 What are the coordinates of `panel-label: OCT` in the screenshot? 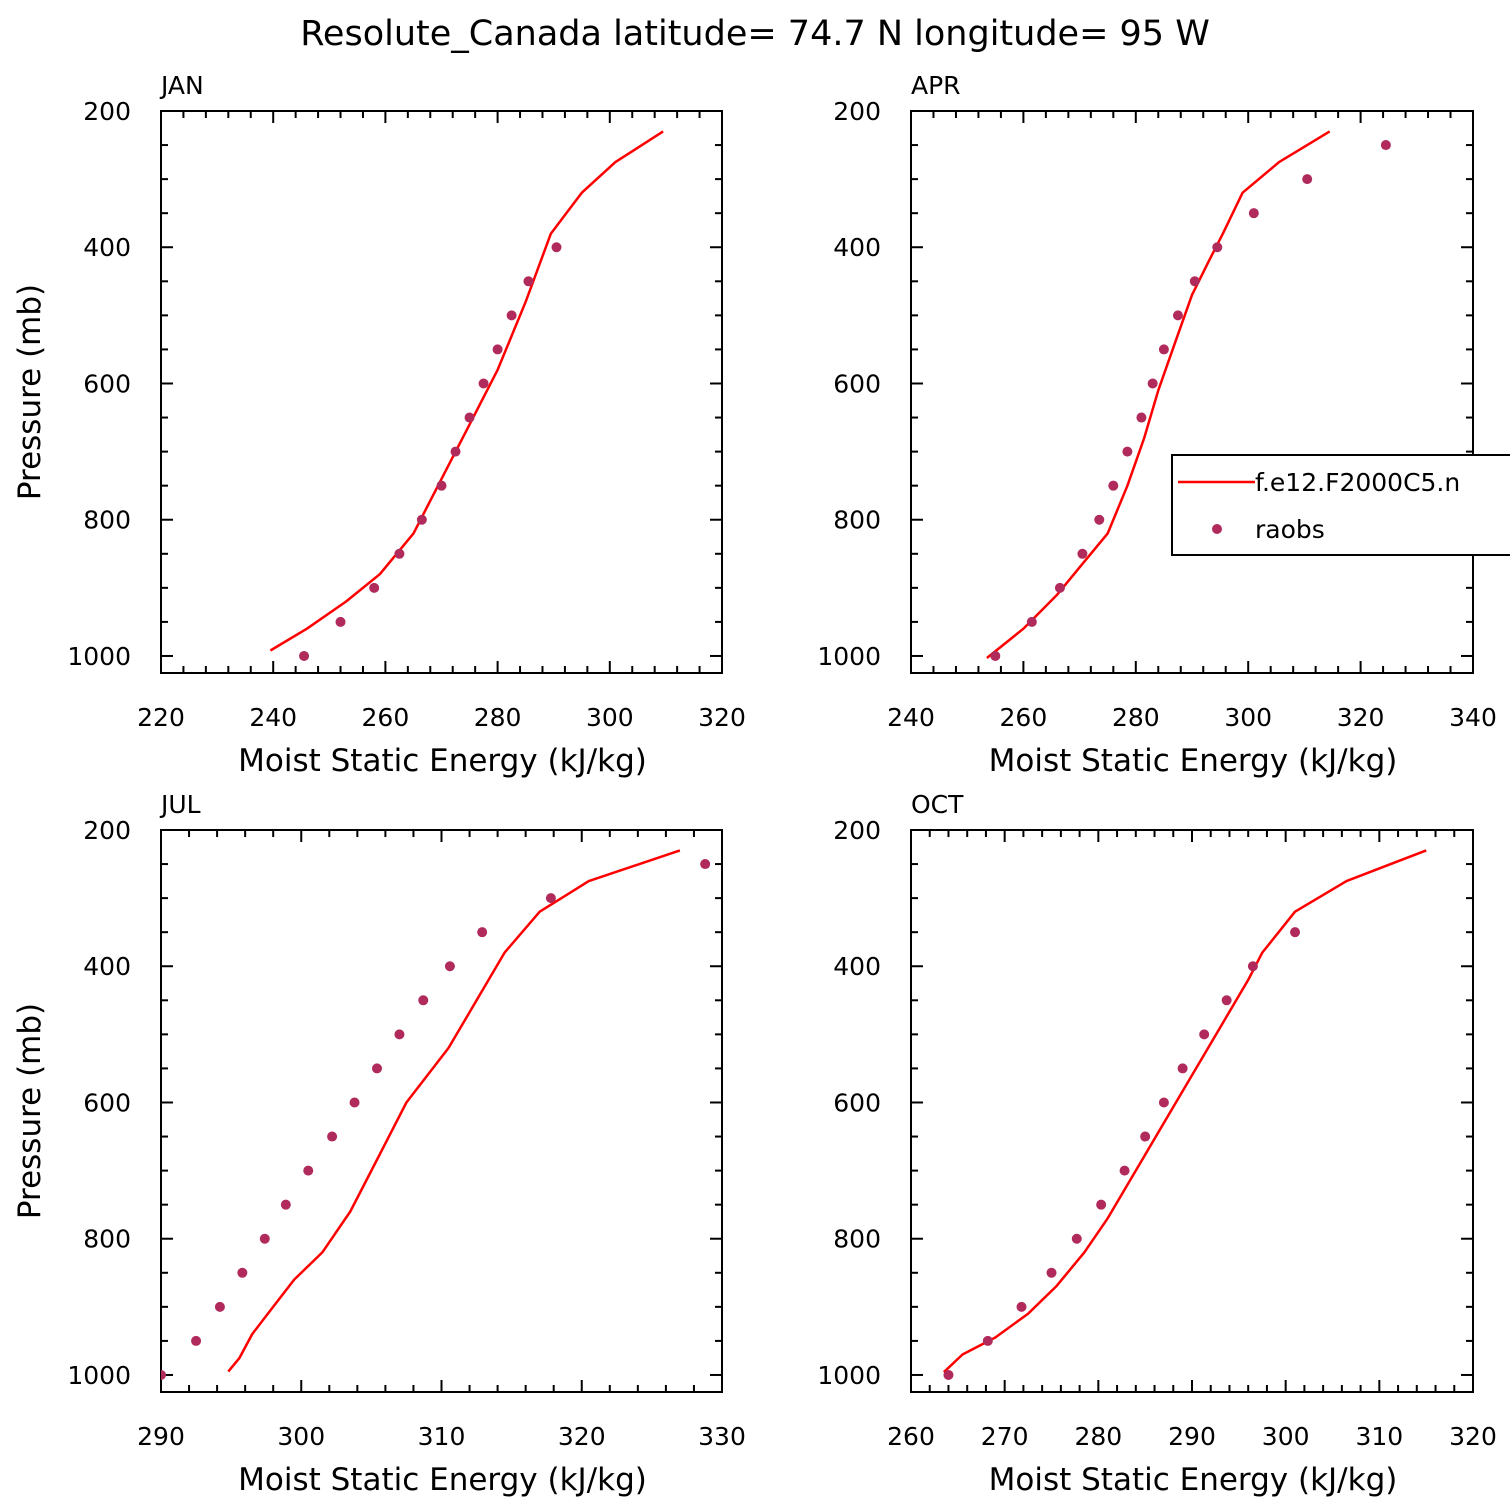 It's located at (937, 804).